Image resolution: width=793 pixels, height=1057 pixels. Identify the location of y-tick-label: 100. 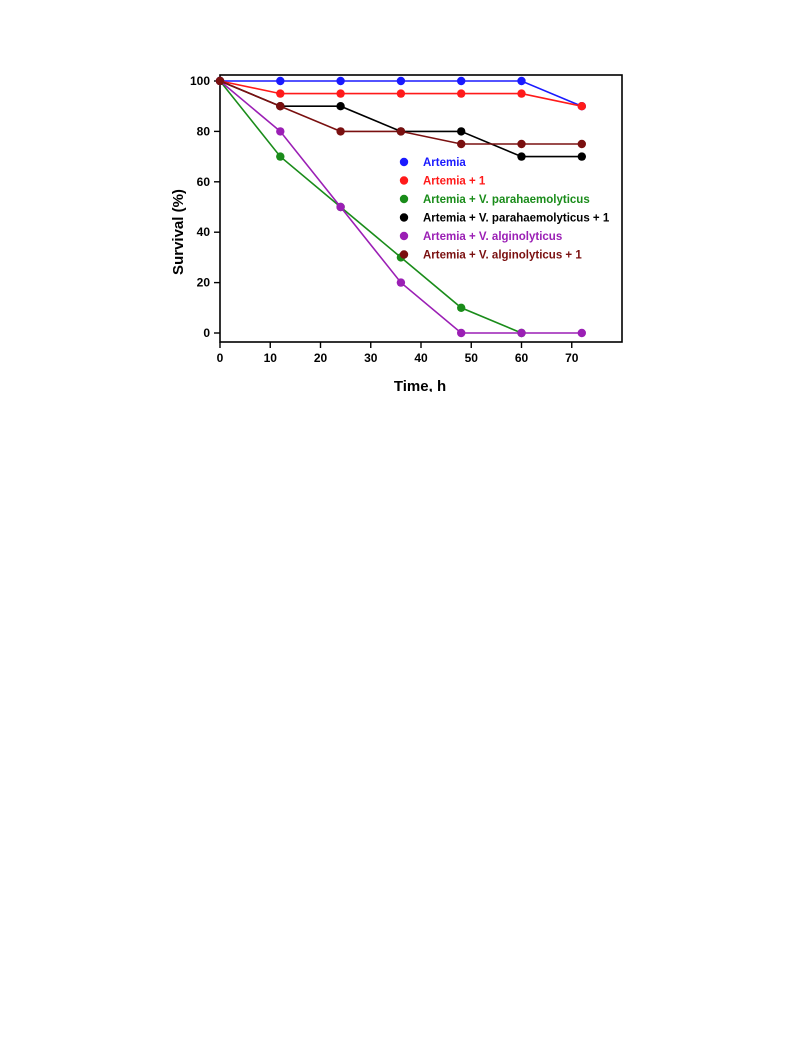
(200, 81).